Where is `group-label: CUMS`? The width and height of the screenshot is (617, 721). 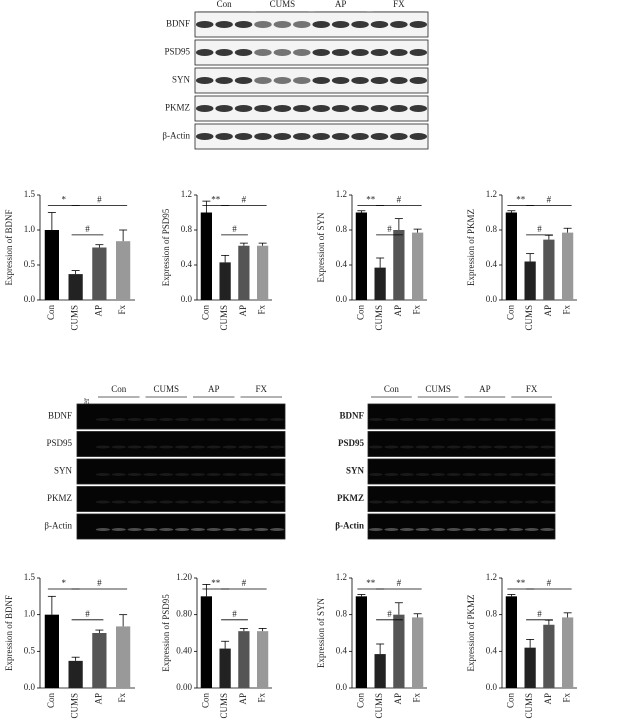
group-label: CUMS is located at coordinates (438, 389).